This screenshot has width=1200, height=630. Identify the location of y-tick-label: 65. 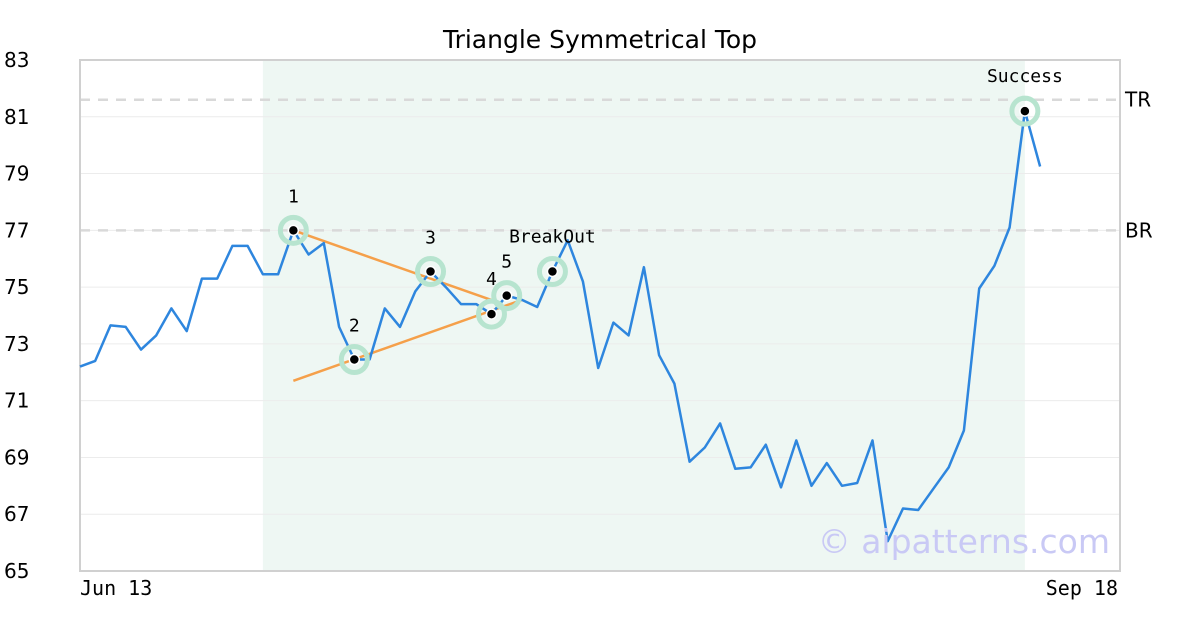
(16, 571).